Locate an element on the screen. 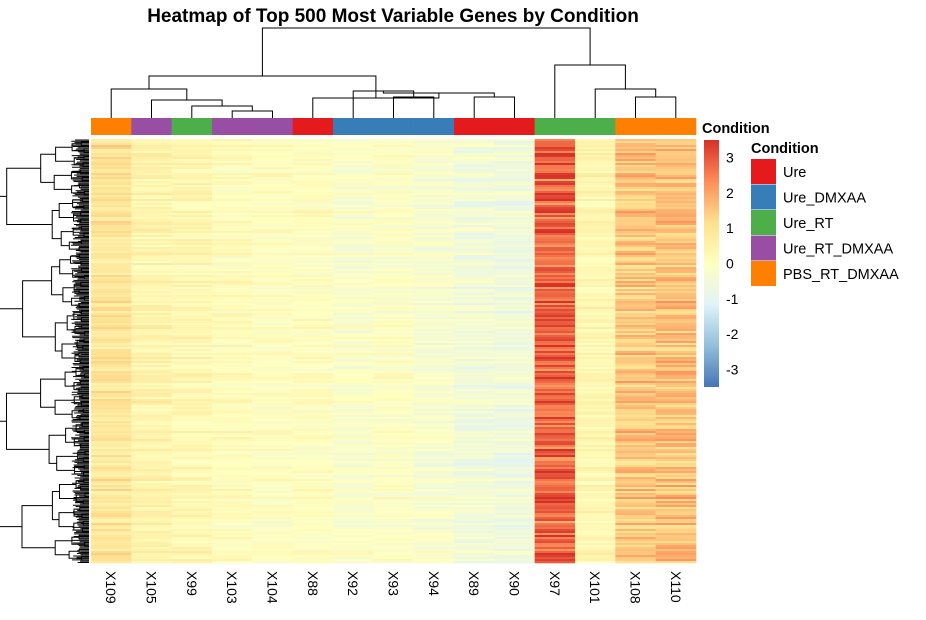  annotation-cell is located at coordinates (272, 126).